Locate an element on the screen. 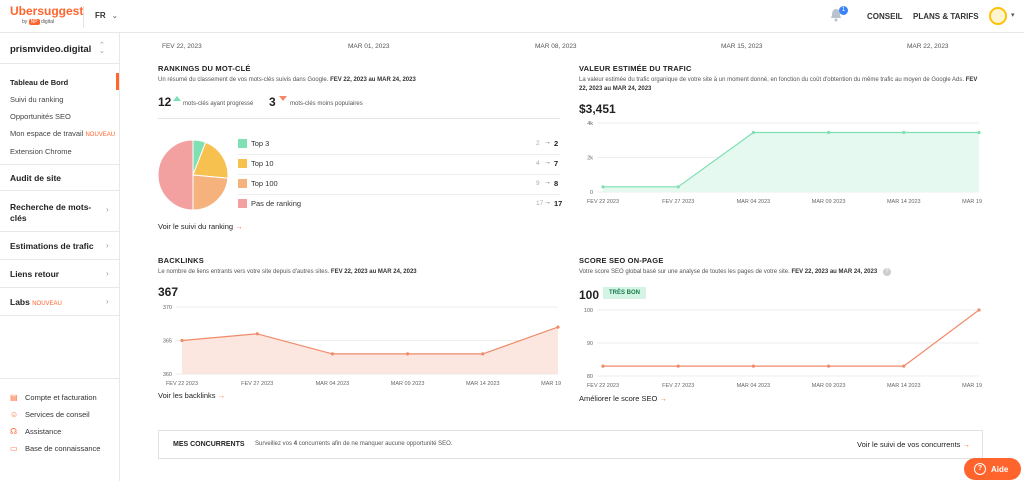 Image resolution: width=1024 pixels, height=481 pixels. legend-row: Pas de ranking 17 → 17 is located at coordinates (400, 205).